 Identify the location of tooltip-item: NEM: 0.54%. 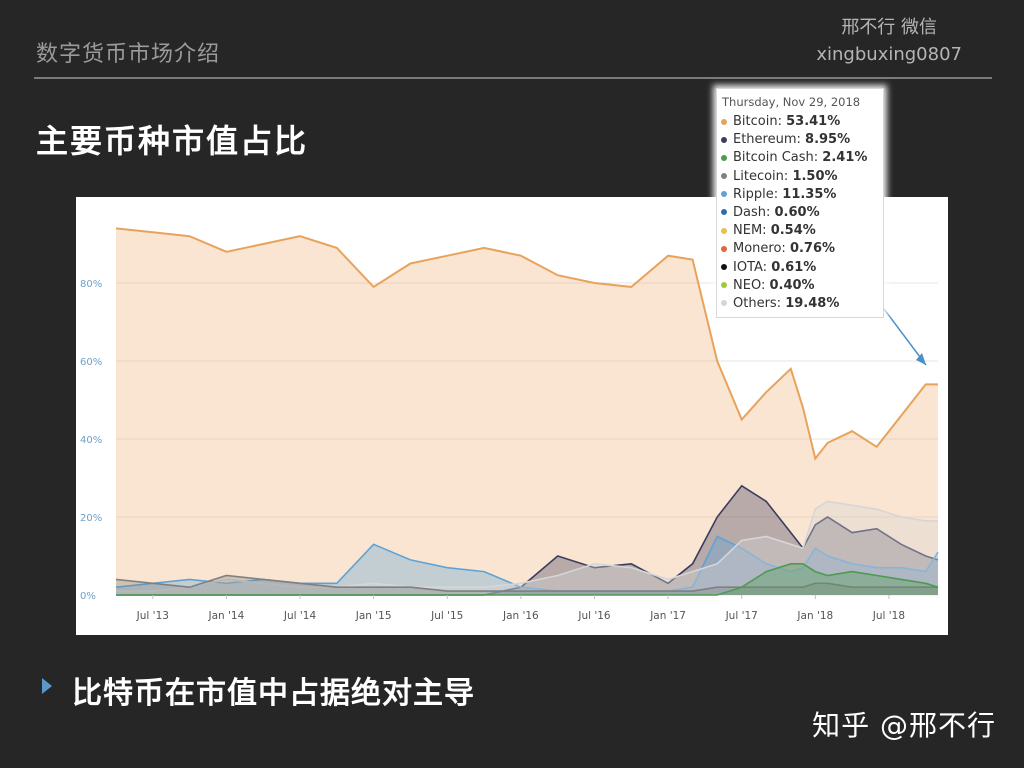
(794, 231).